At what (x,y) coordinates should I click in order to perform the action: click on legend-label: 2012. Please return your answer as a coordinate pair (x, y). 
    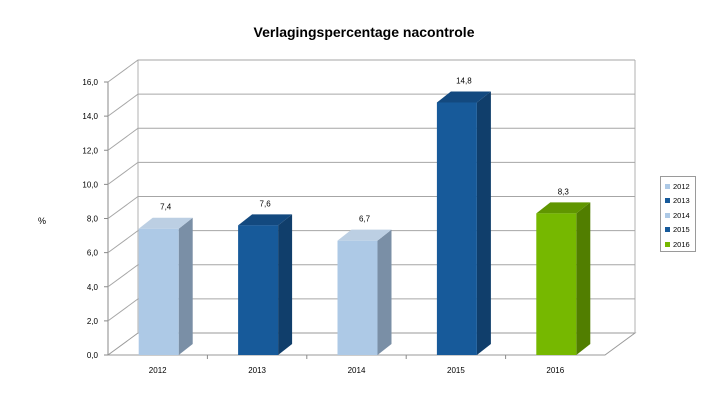
    Looking at the image, I should click on (681, 186).